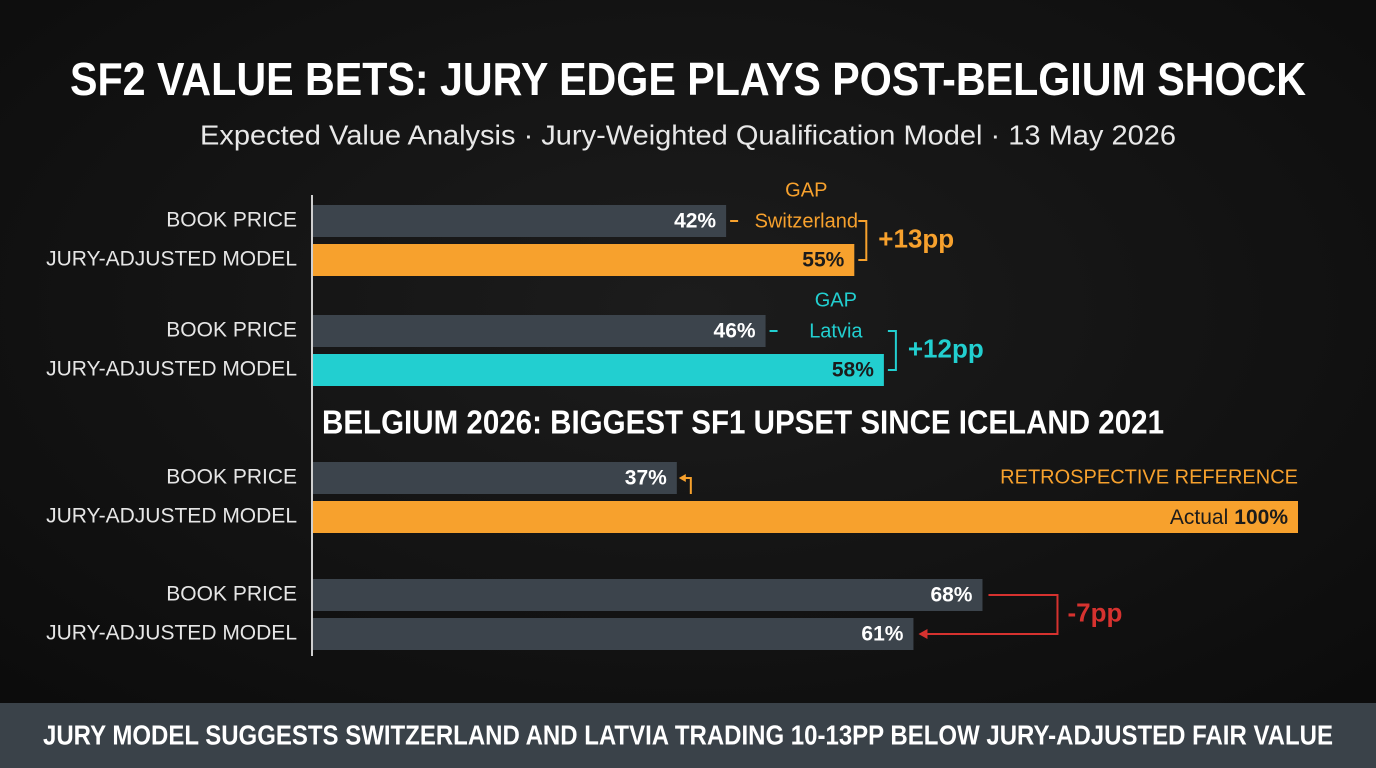 Image resolution: width=1376 pixels, height=768 pixels. What do you see at coordinates (1261, 517) in the screenshot?
I see `value-number: 100%` at bounding box center [1261, 517].